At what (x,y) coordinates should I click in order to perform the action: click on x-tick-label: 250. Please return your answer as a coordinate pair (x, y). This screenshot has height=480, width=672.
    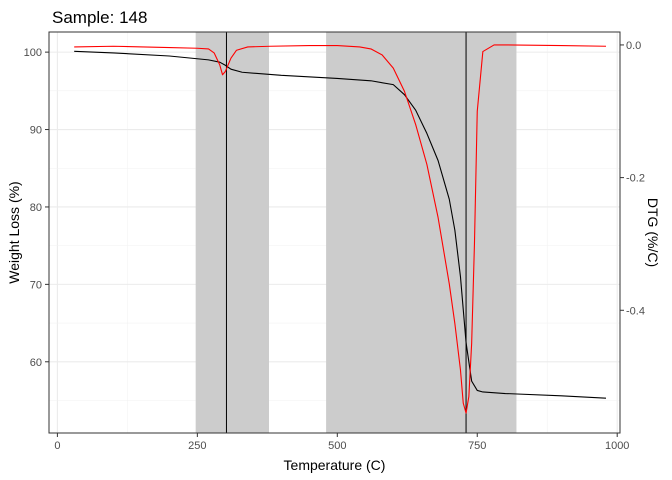
    Looking at the image, I should click on (197, 446).